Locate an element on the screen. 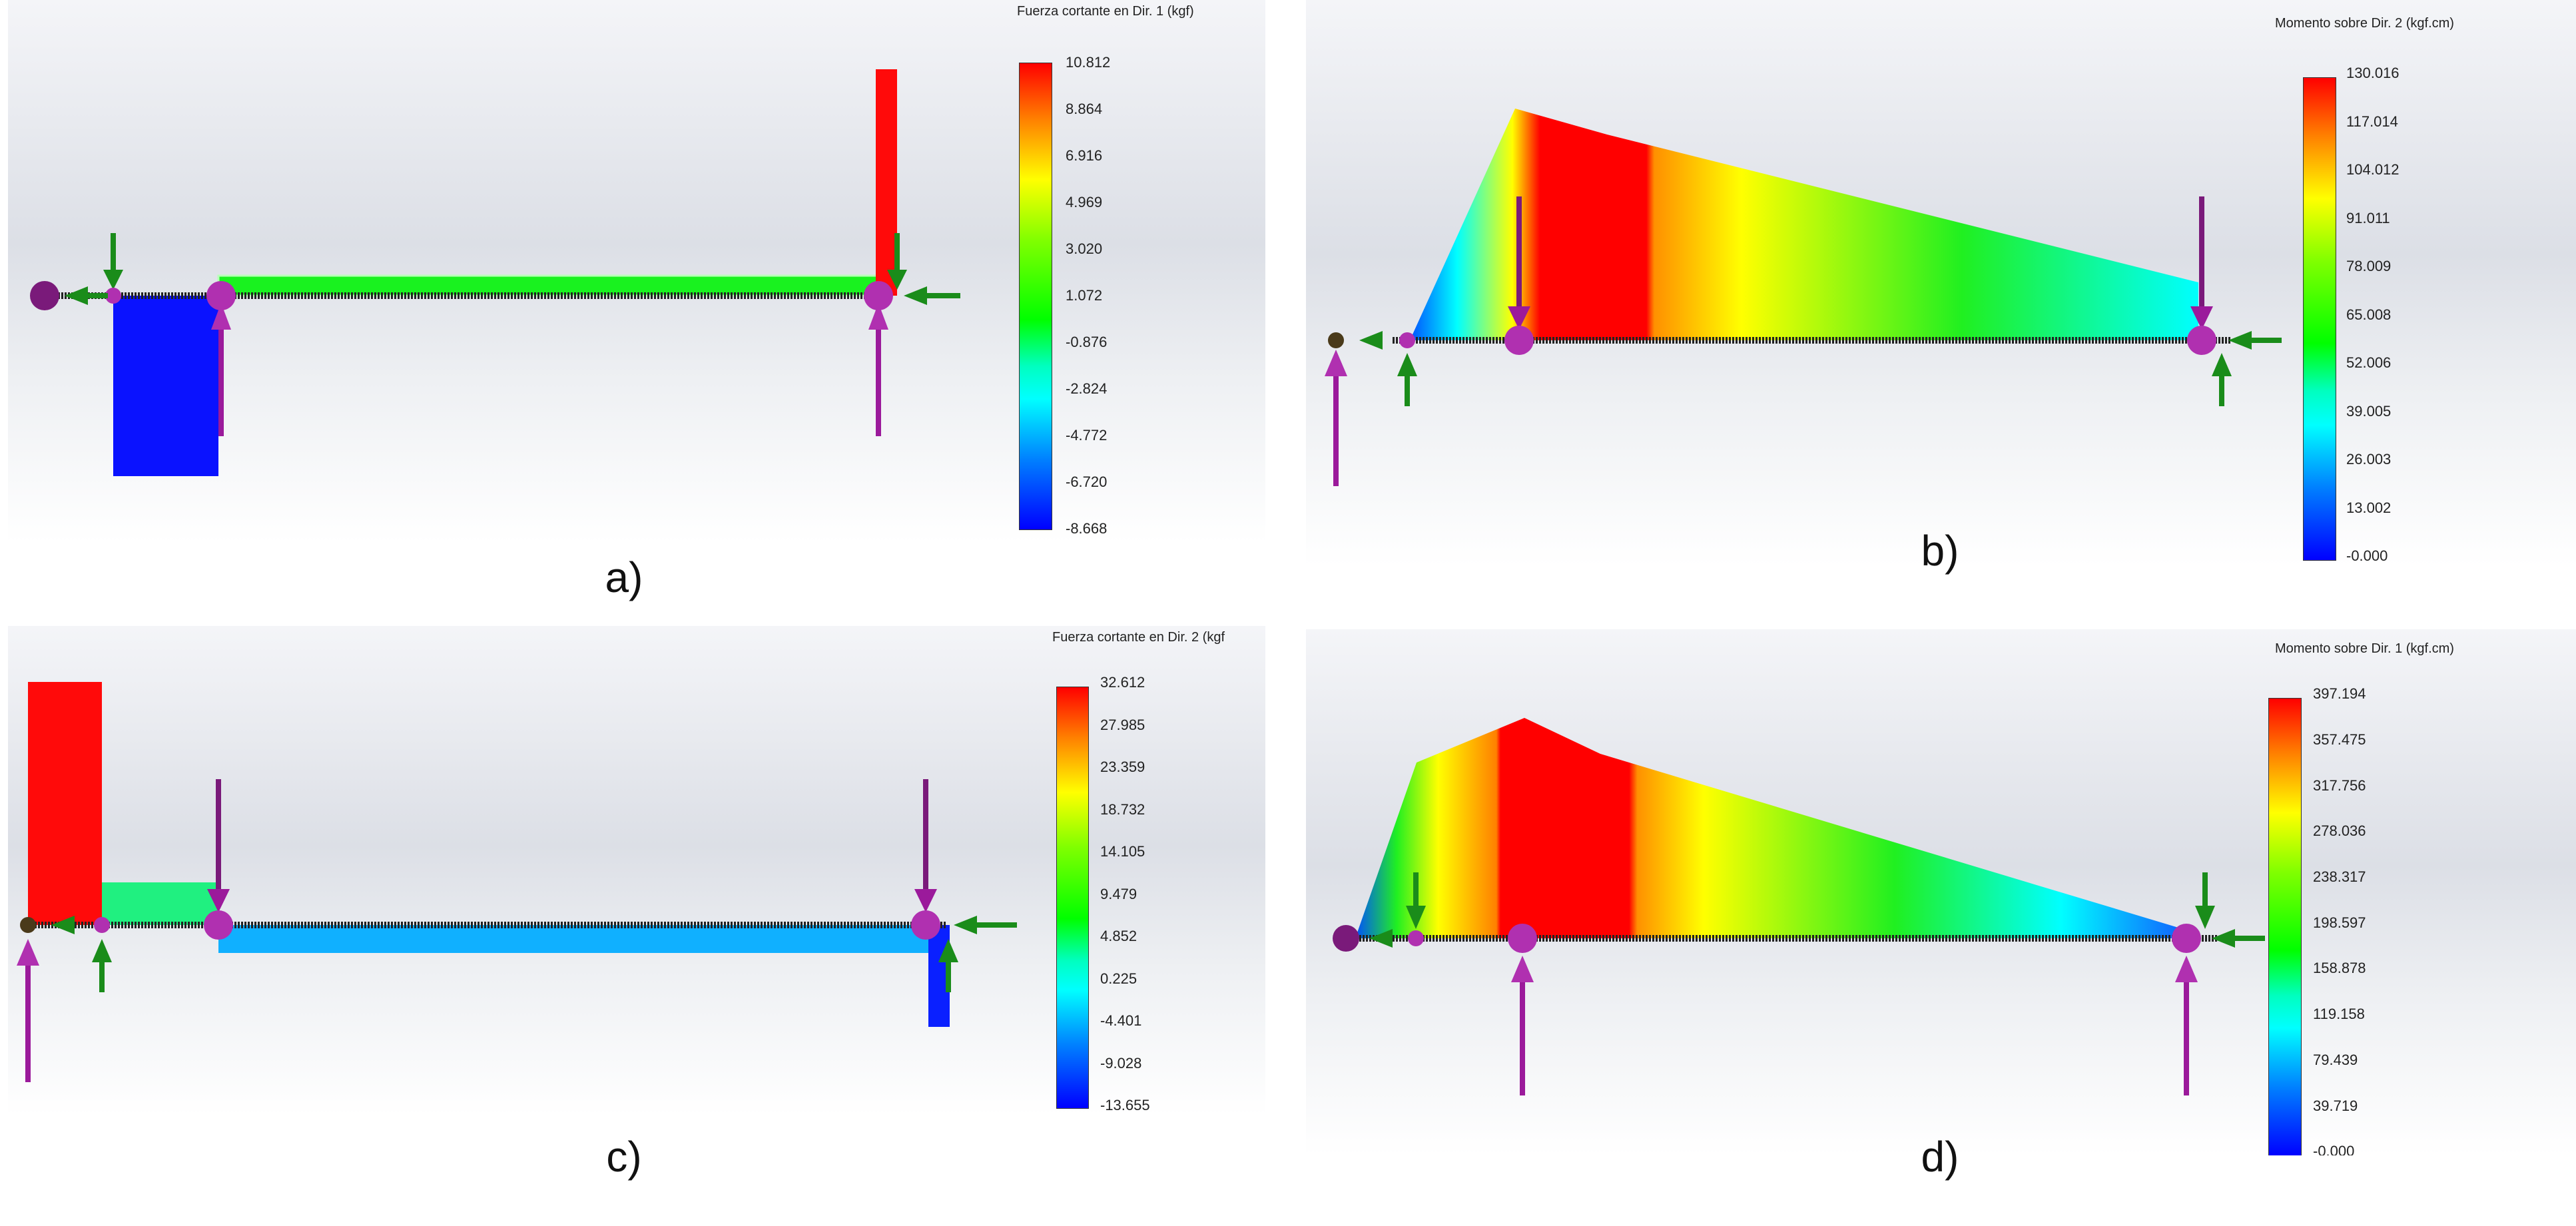  legend-tick: 14.105 is located at coordinates (1122, 851).